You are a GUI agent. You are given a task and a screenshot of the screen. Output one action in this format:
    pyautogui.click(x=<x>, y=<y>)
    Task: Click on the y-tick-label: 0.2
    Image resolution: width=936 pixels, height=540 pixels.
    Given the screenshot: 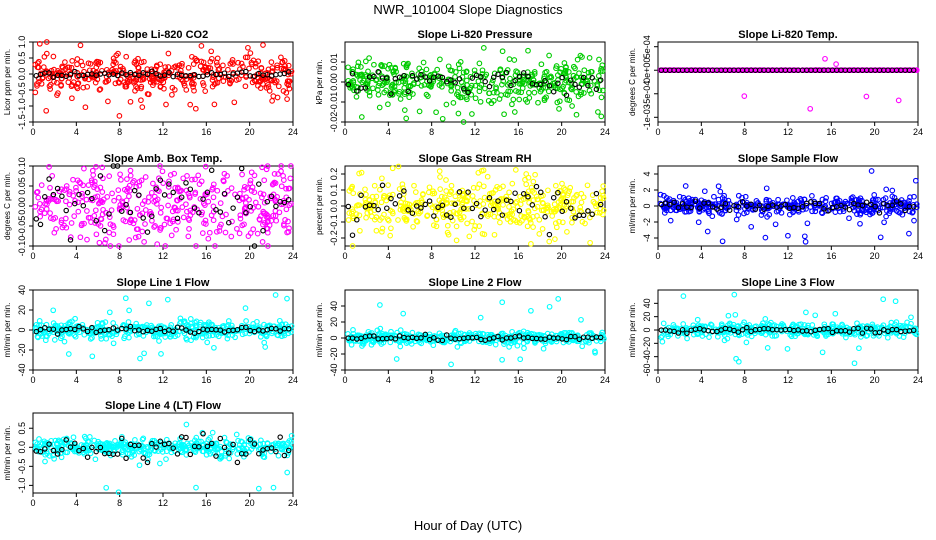 What is the action you would take?
    pyautogui.click(x=334, y=174)
    